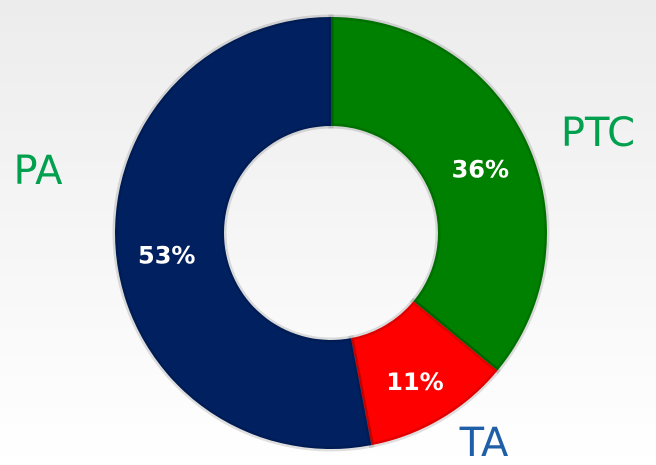 The image size is (656, 465). What do you see at coordinates (484, 442) in the screenshot?
I see `category-label: TA` at bounding box center [484, 442].